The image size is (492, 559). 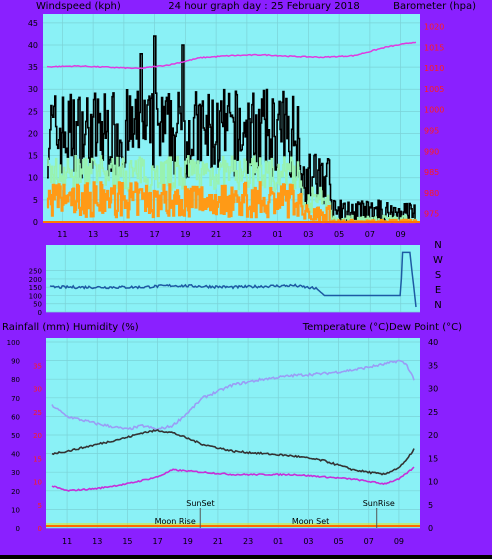 What do you see at coordinates (382, 327) in the screenshot?
I see `bottom-right-axis-title: Temperature (°C)Dew Point (°C)` at bounding box center [382, 327].